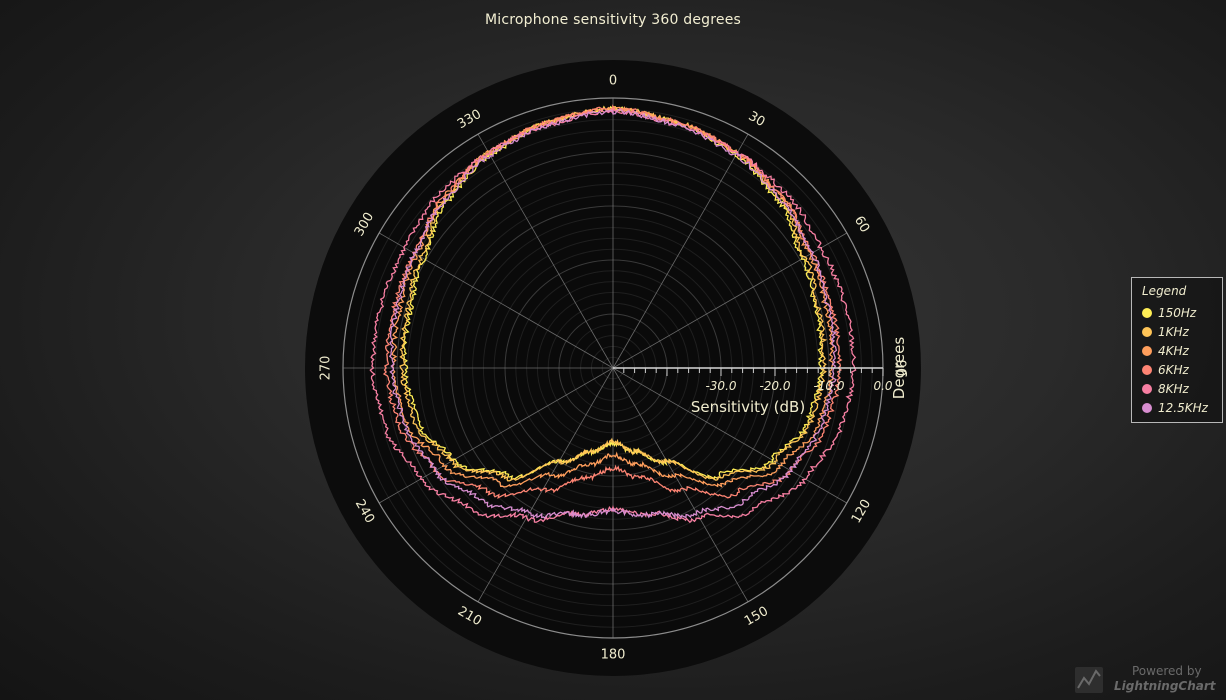 Image resolution: width=1226 pixels, height=700 pixels. Describe the element at coordinates (720, 386) in the screenshot. I see `radial-tick-label: -30.0` at that location.